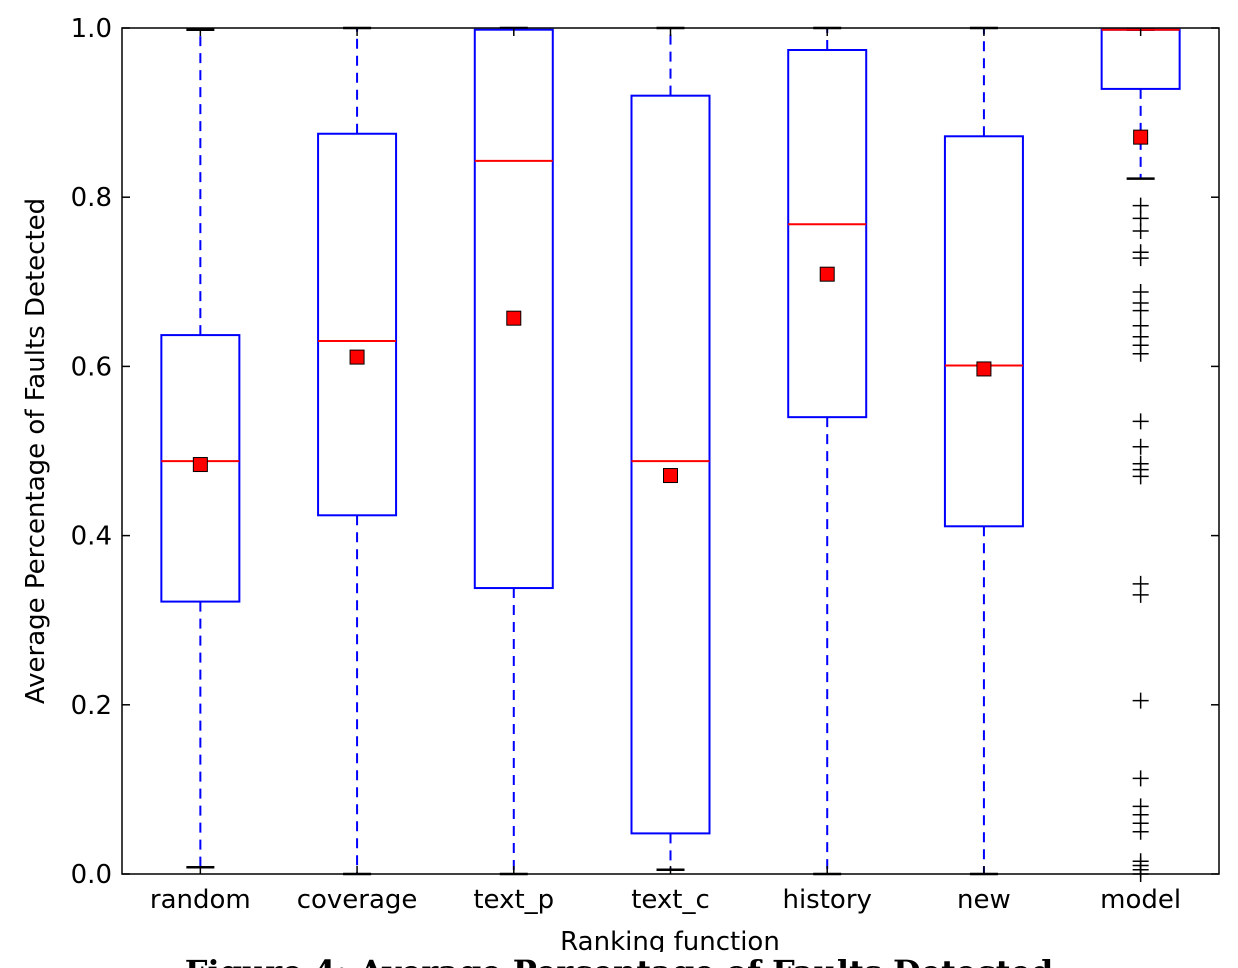 The image size is (1238, 968). I want to click on x-tick-label-text_p: text_p, so click(513, 900).